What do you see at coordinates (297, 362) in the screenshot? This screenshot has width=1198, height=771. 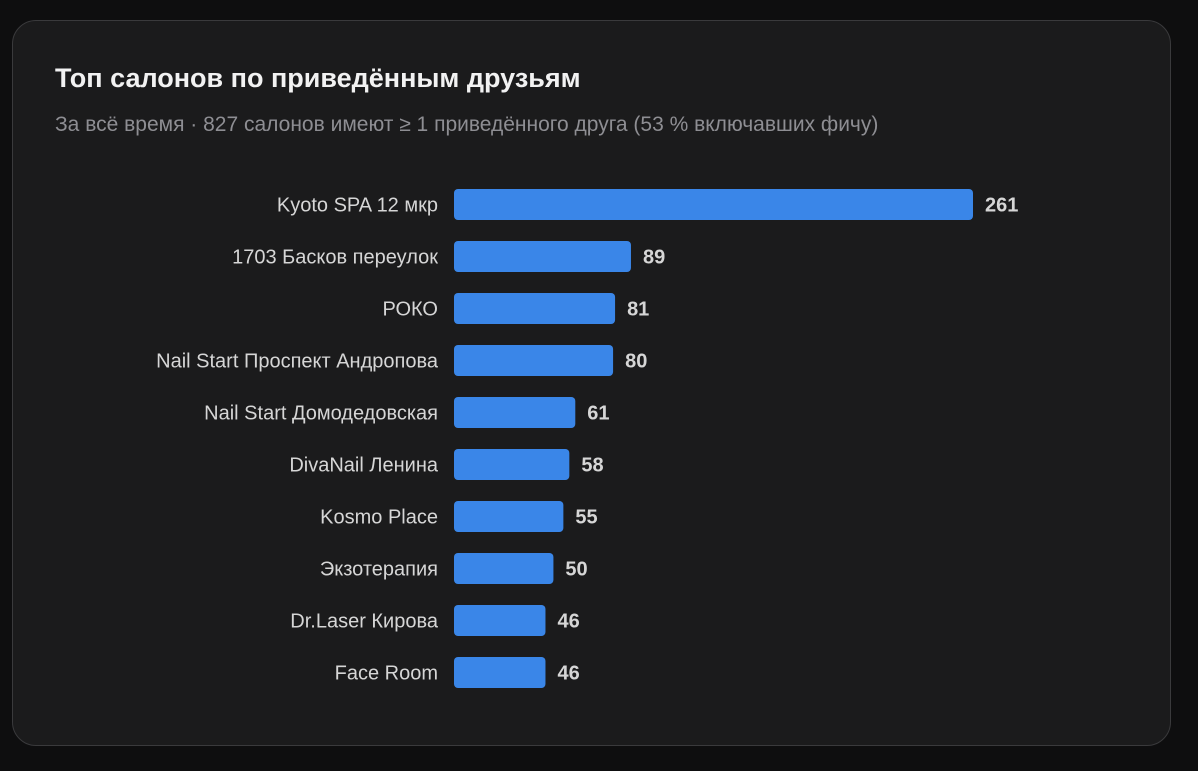 I see `category-label: Nail Start Проспект Андропова` at bounding box center [297, 362].